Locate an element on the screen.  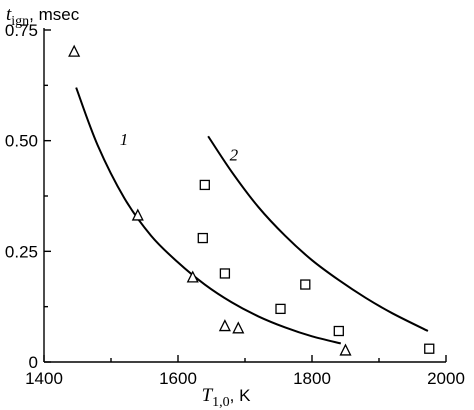
y-axis-label: tign, msec is located at coordinates (43, 16).